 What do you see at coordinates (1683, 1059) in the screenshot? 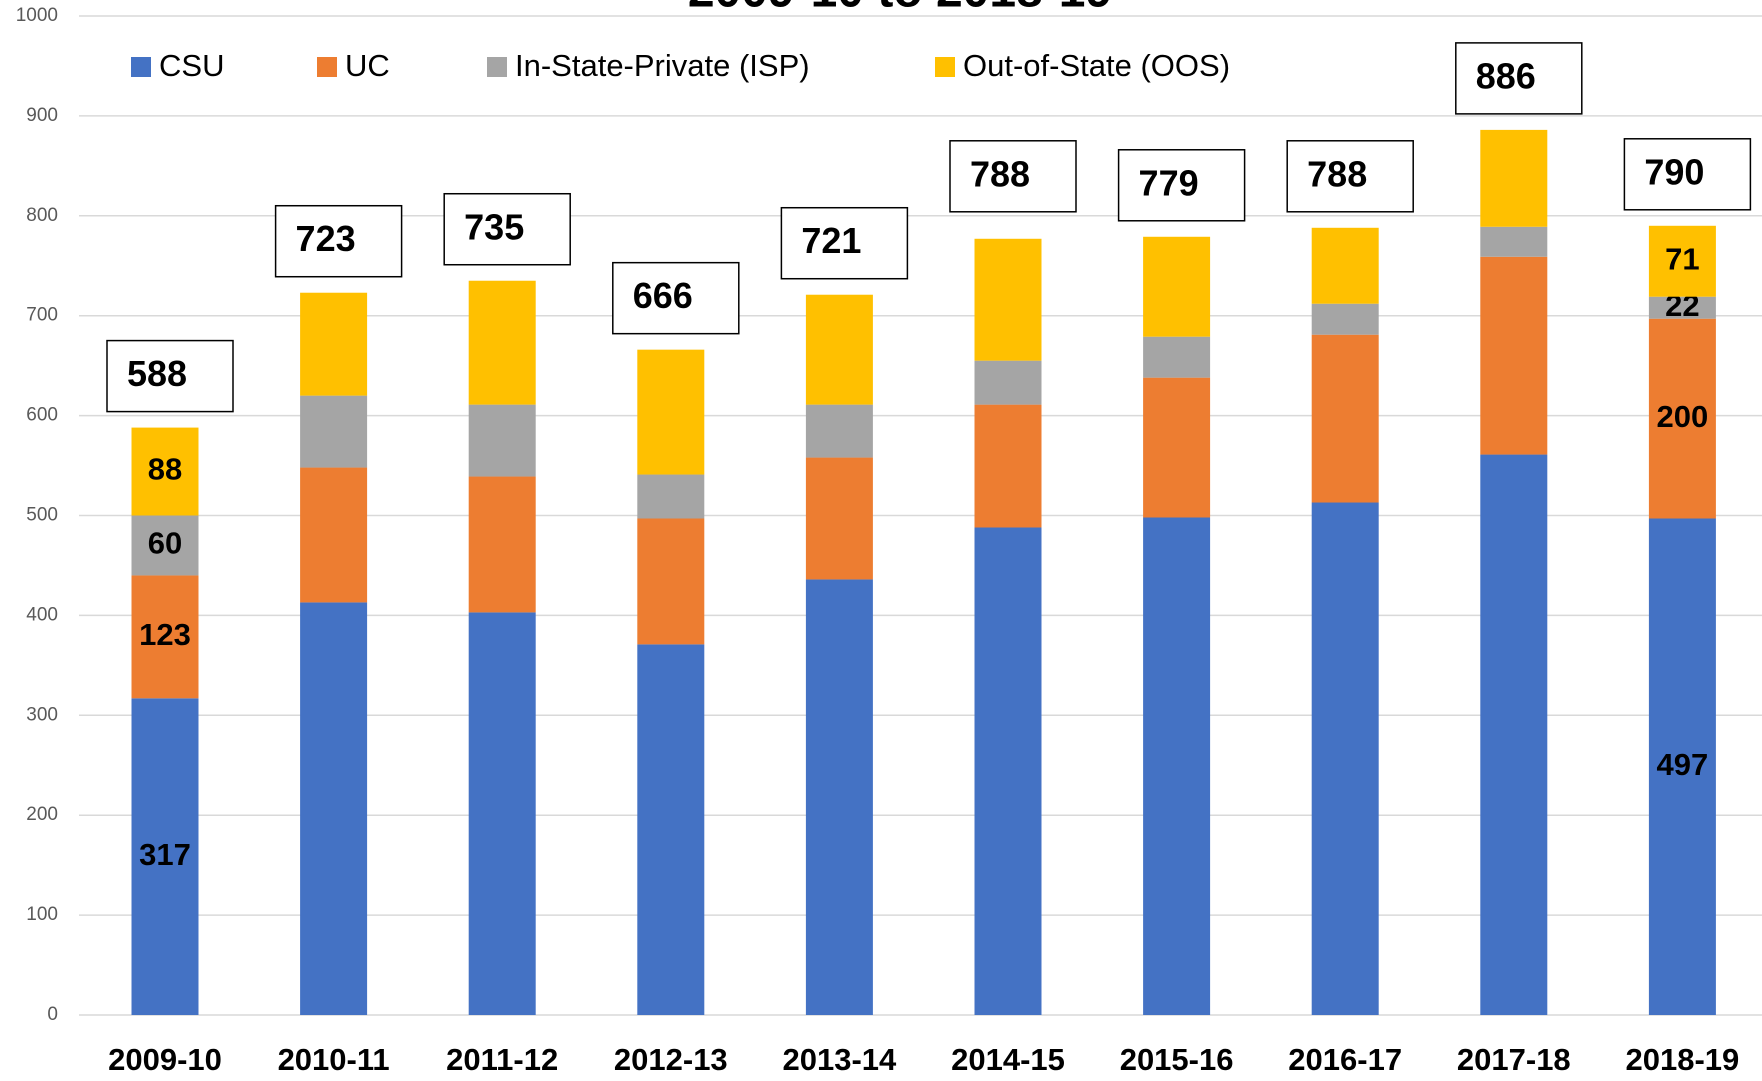
I see `x-tick-label: 2018-19` at bounding box center [1683, 1059].